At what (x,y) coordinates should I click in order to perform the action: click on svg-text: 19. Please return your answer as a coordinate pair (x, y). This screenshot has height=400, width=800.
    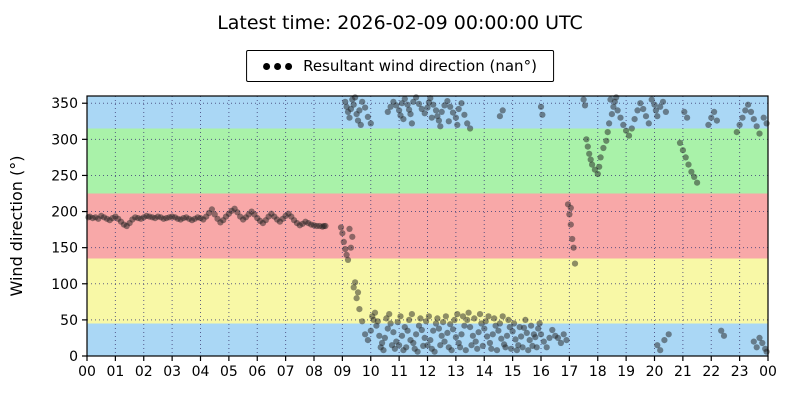
    Looking at the image, I should click on (626, 372).